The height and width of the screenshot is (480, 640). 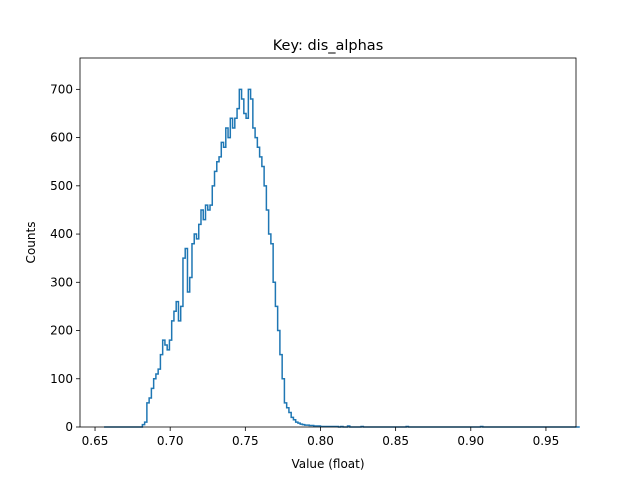 I want to click on chart-title: Key: dis_alphas, so click(x=328, y=46).